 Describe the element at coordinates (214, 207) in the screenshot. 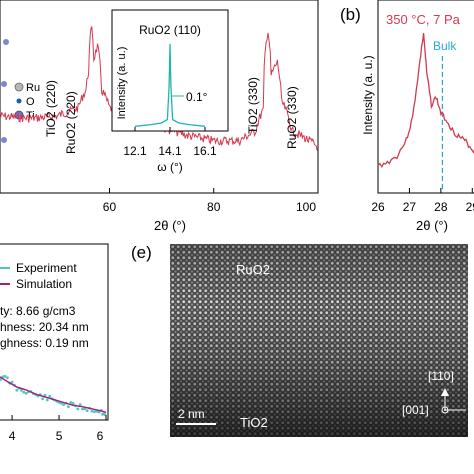

I see `panel-a-xtick-label: 80` at that location.